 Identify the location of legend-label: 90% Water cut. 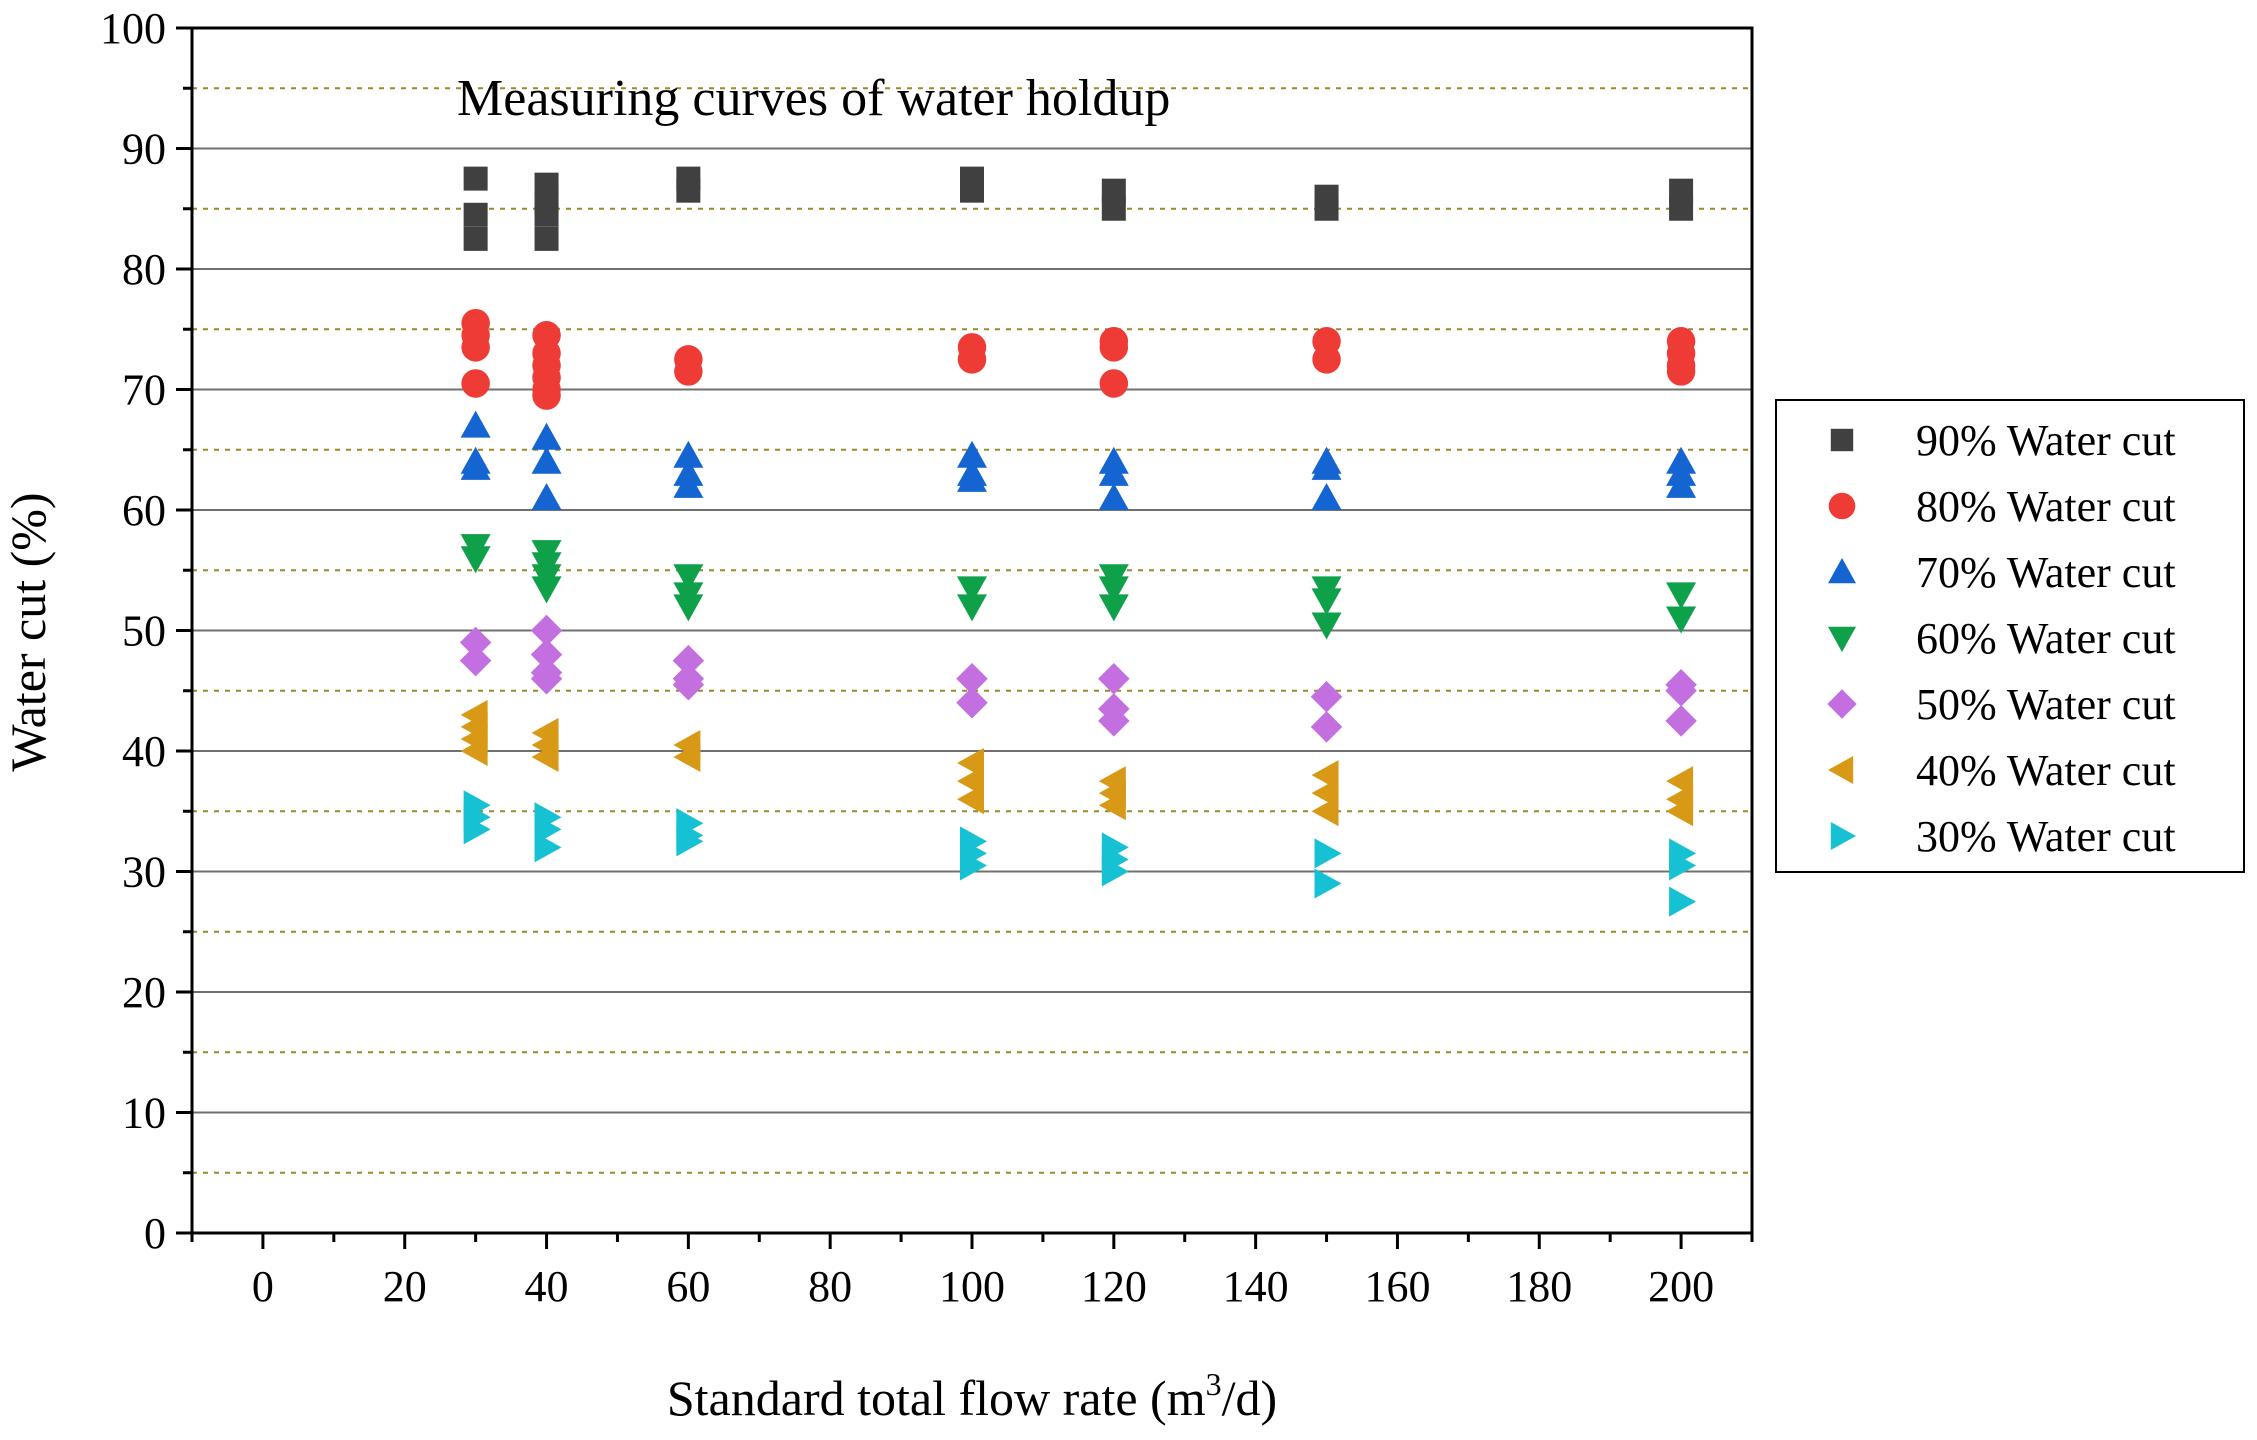
(2046, 440).